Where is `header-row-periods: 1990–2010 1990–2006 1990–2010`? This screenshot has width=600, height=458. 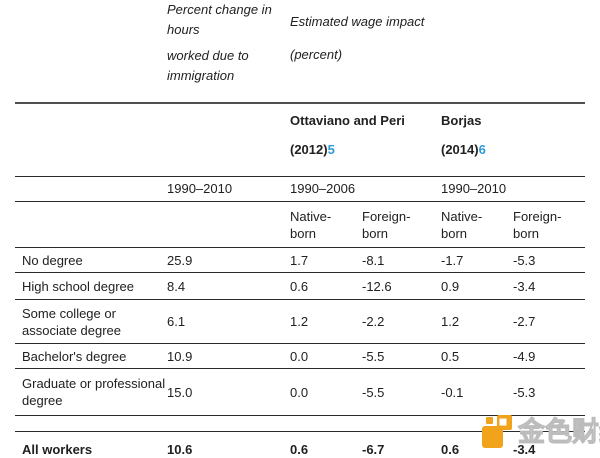
header-row-periods: 1990–2010 1990–2006 1990–2010 is located at coordinates (300, 189).